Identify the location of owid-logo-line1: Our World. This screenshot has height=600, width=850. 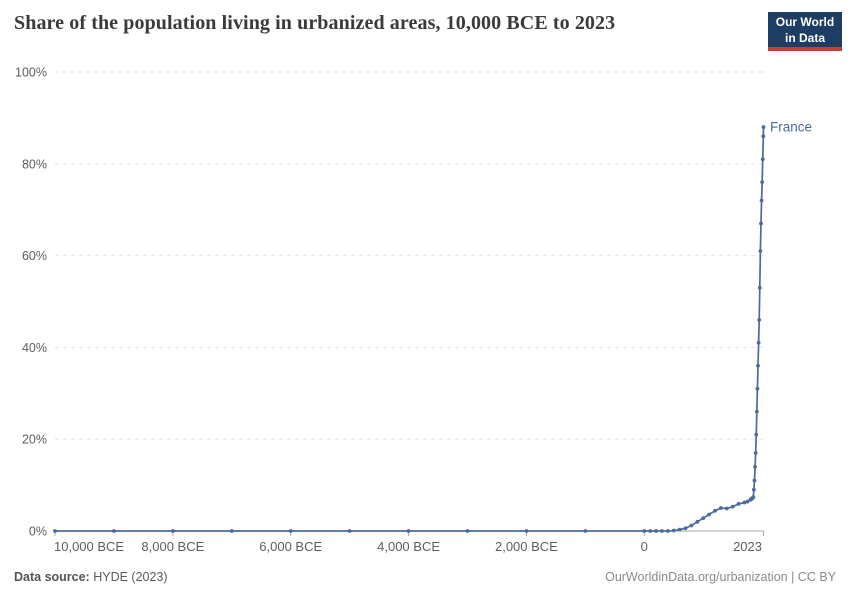
(805, 22).